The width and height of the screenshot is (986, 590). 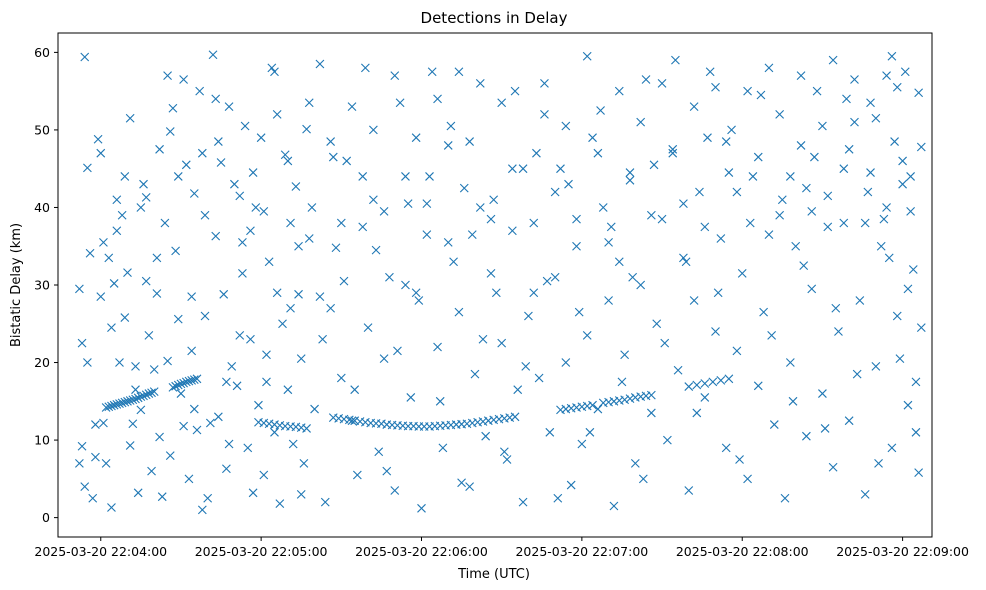 I want to click on x-tick-label: 2025-03-20 22:07:00, so click(x=581, y=551).